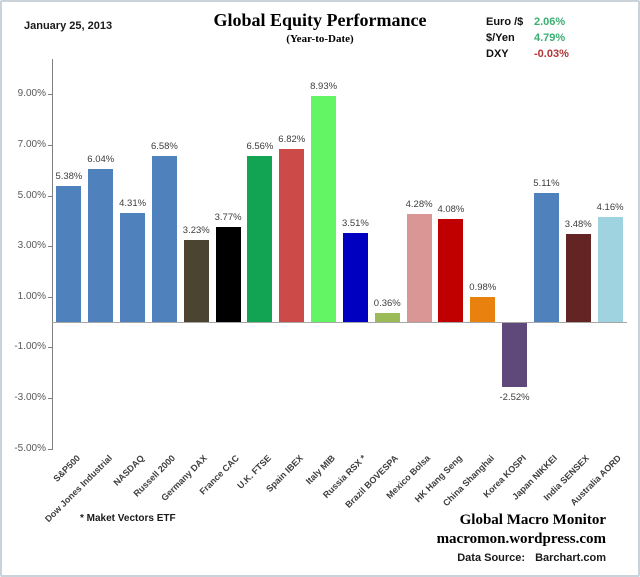 The height and width of the screenshot is (577, 640). I want to click on fx-quotes: Euro /$ 2.06% $/Yen 4.79% DXY -0.03%, so click(536, 38).